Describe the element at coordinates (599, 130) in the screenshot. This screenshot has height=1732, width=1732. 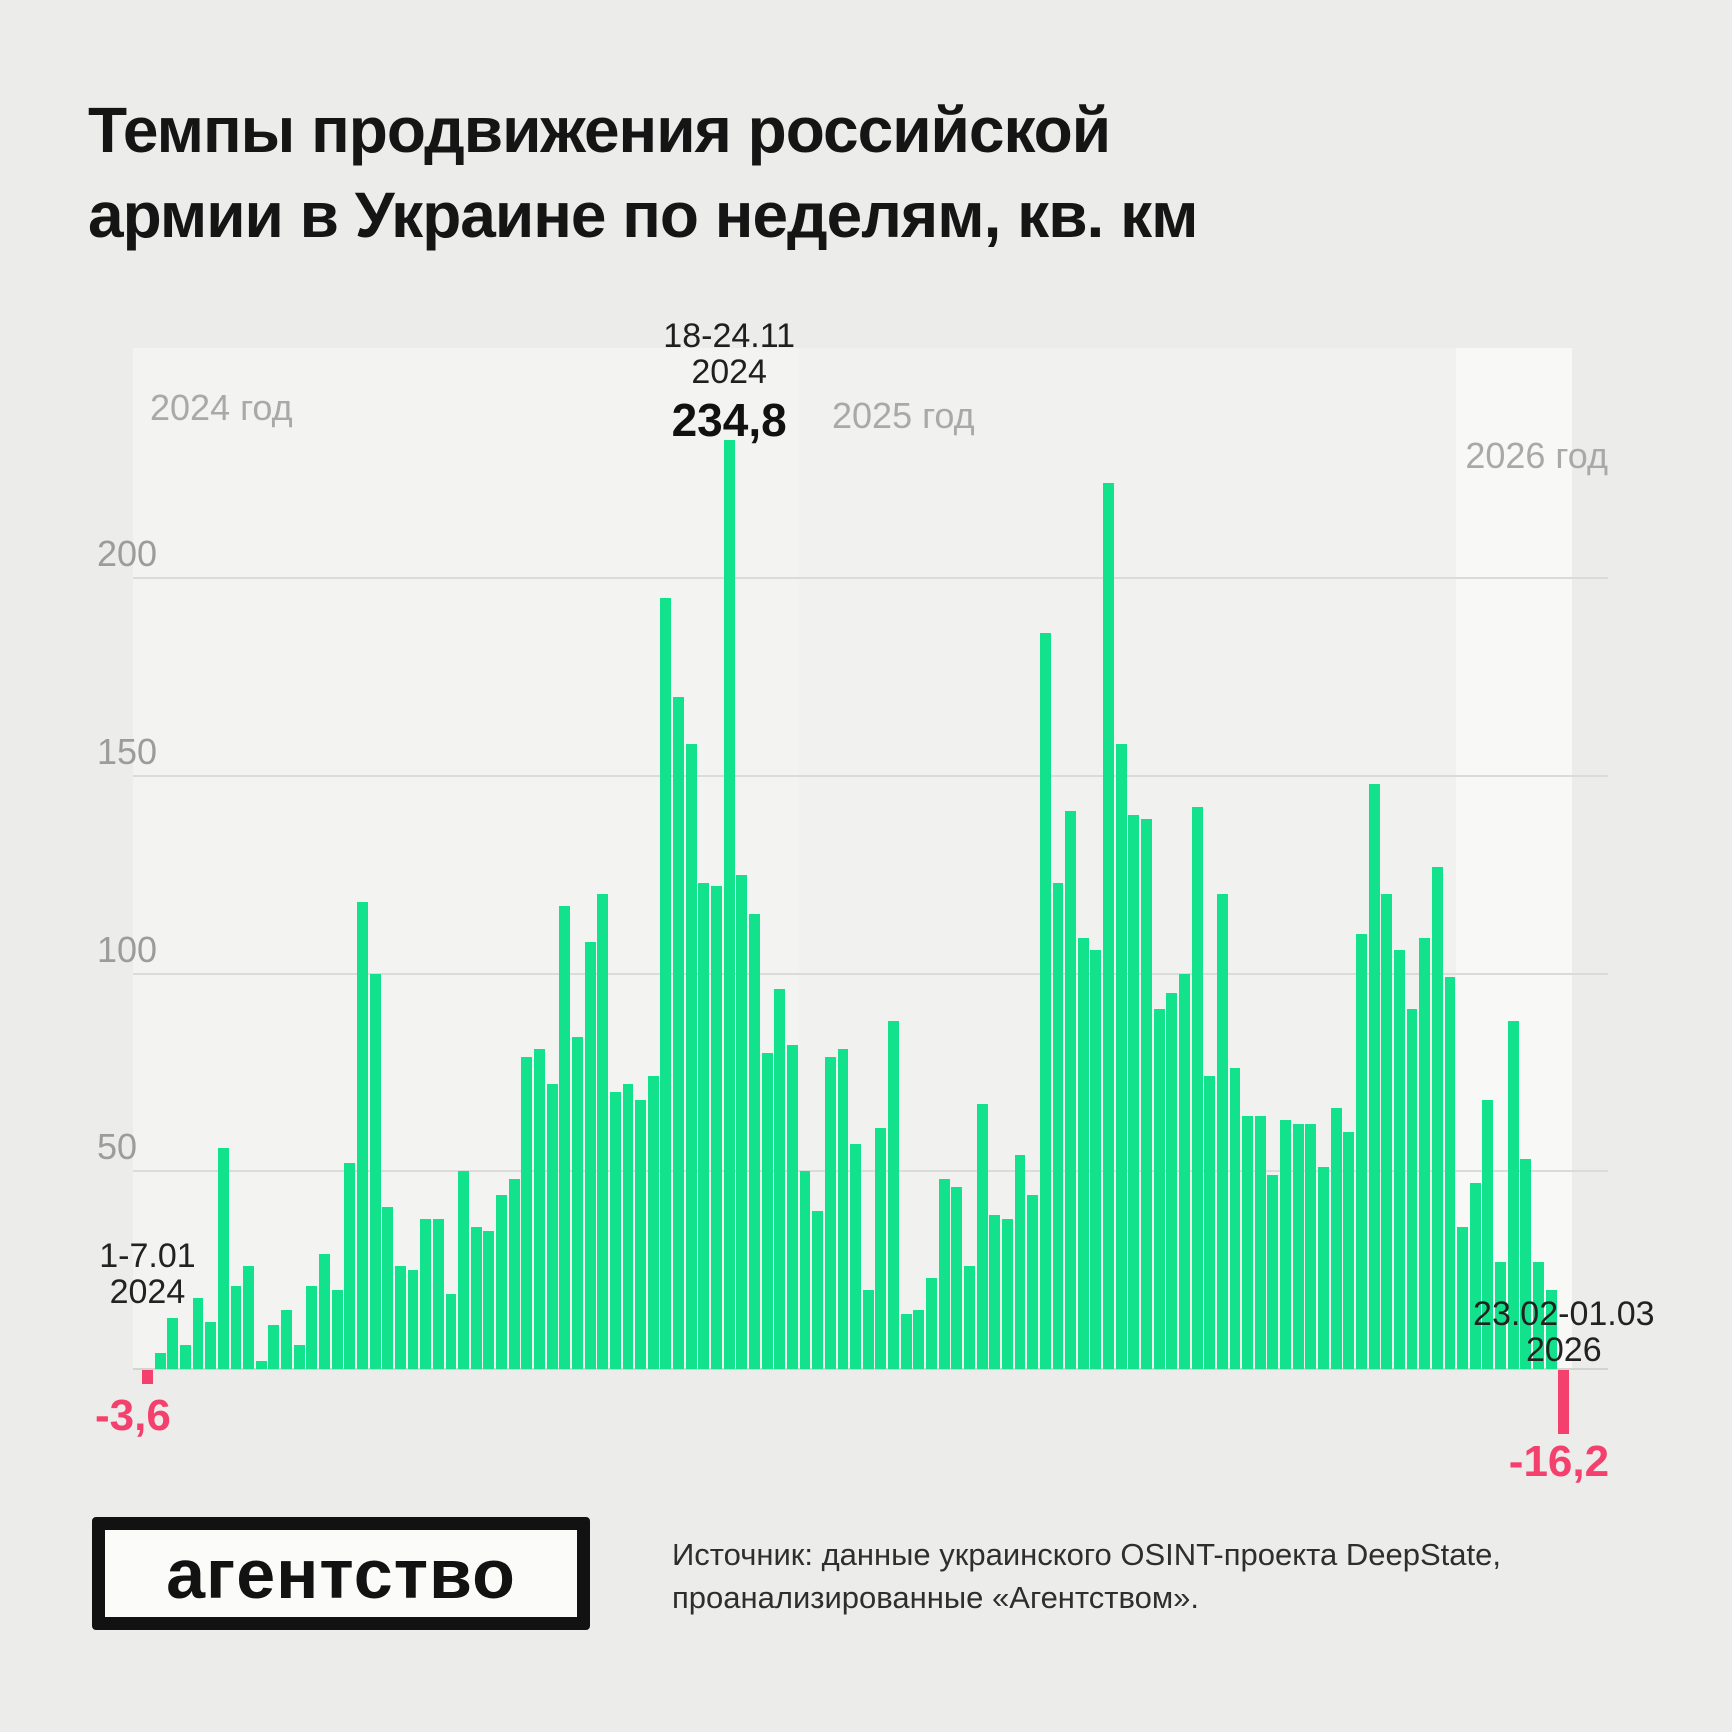
I see `title-line1: Темпы продвижения российской` at that location.